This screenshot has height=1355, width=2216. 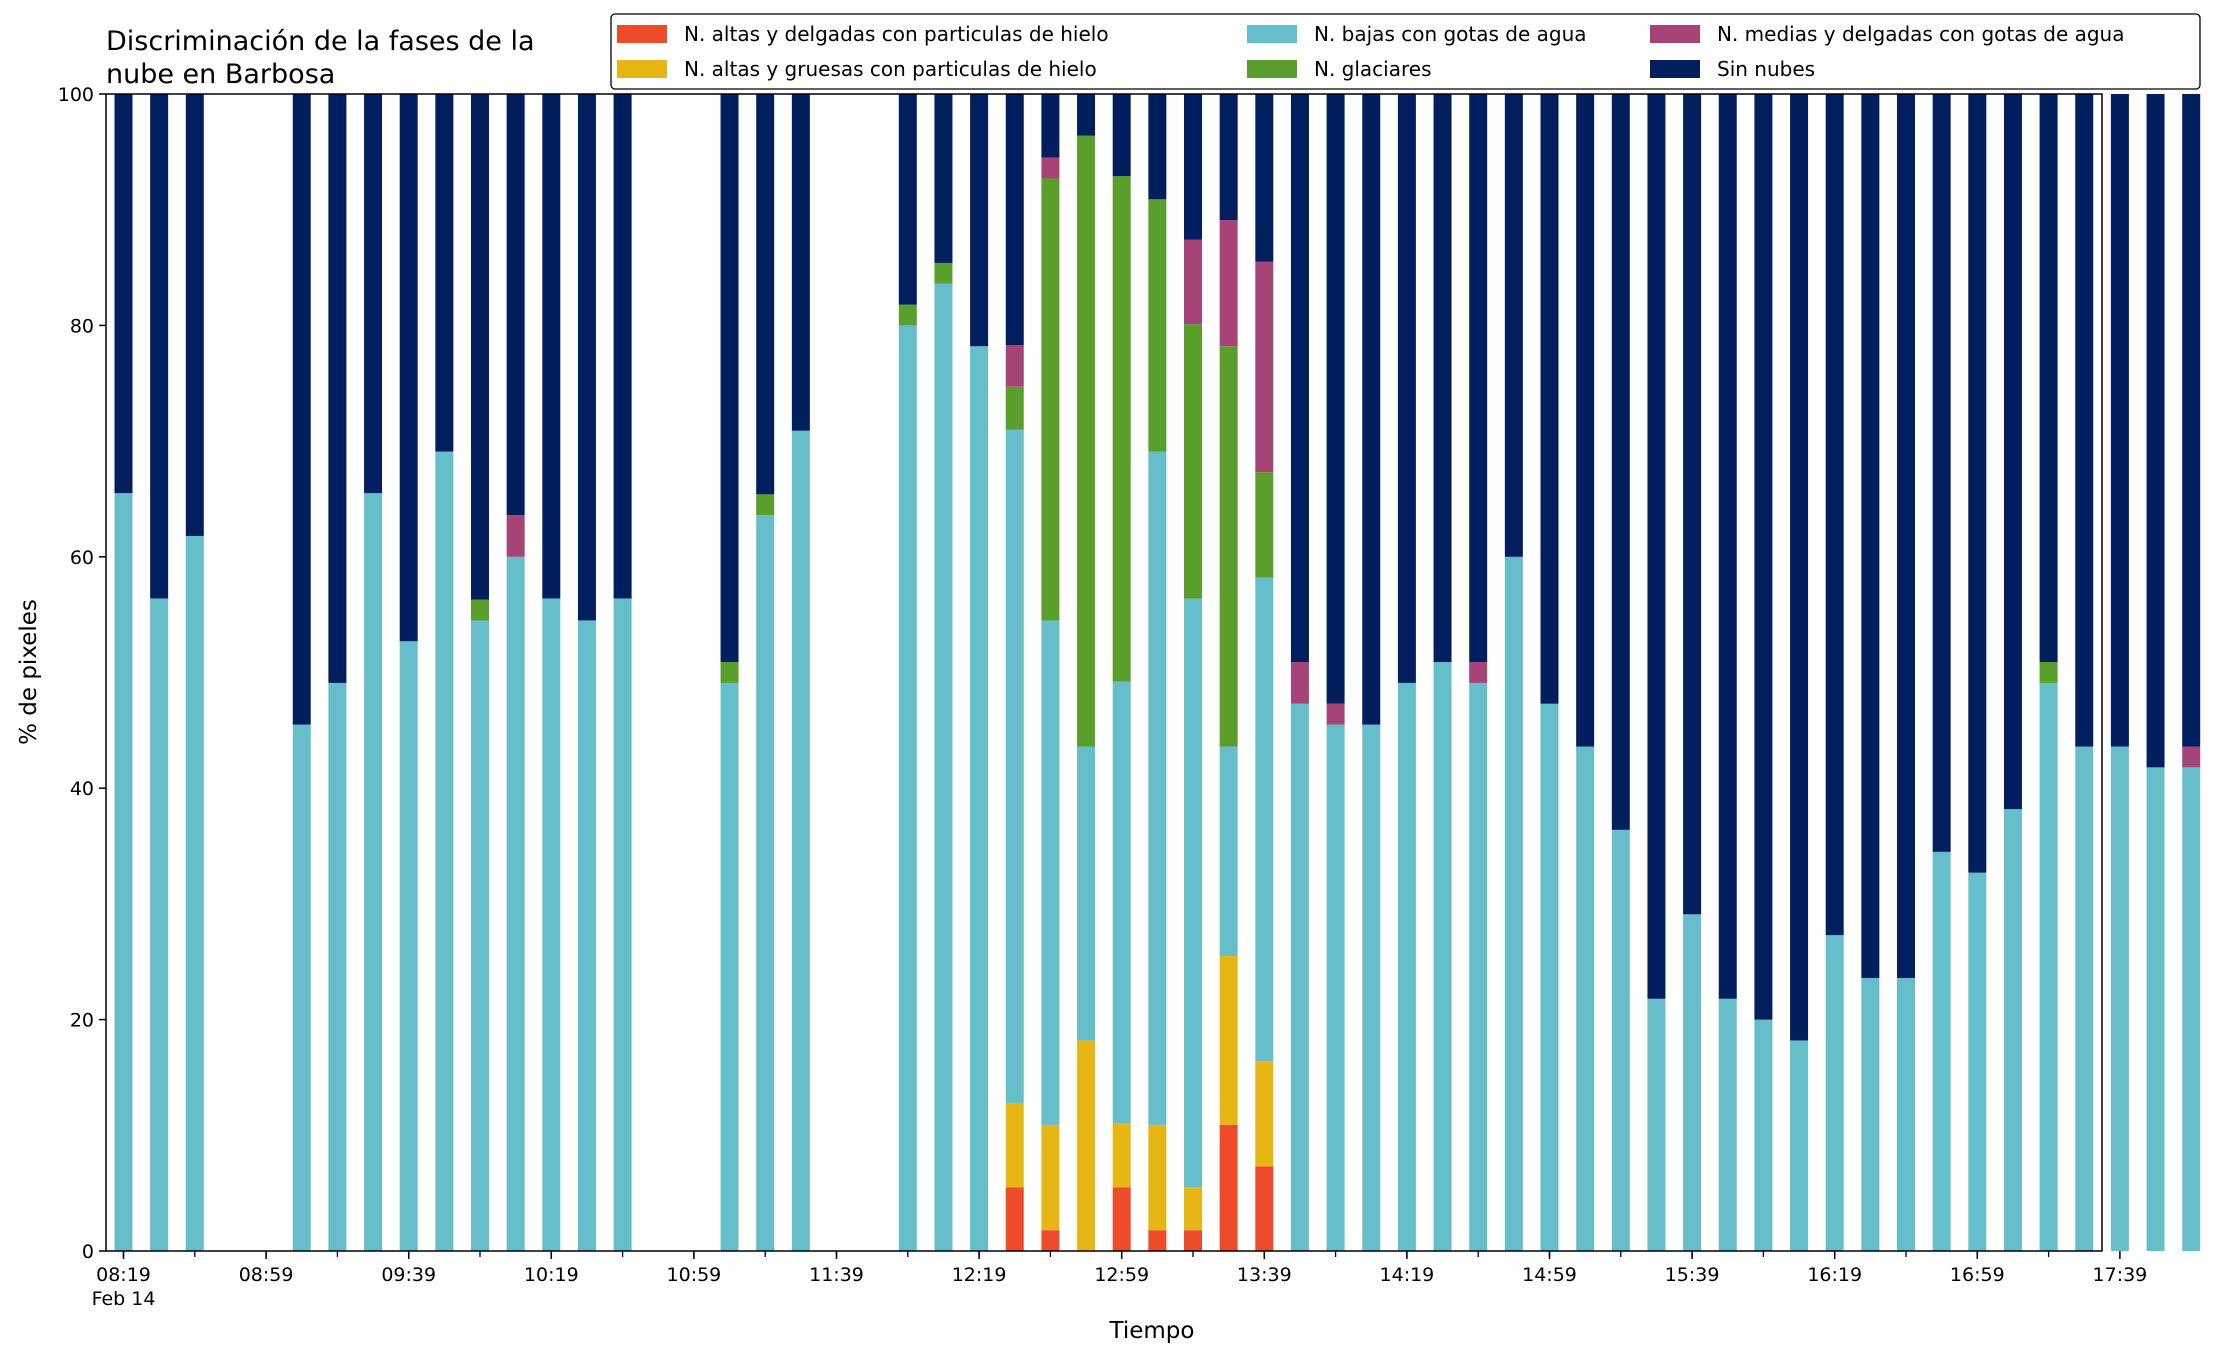 I want to click on x-tick-label-7: 12:59, so click(x=1121, y=1275).